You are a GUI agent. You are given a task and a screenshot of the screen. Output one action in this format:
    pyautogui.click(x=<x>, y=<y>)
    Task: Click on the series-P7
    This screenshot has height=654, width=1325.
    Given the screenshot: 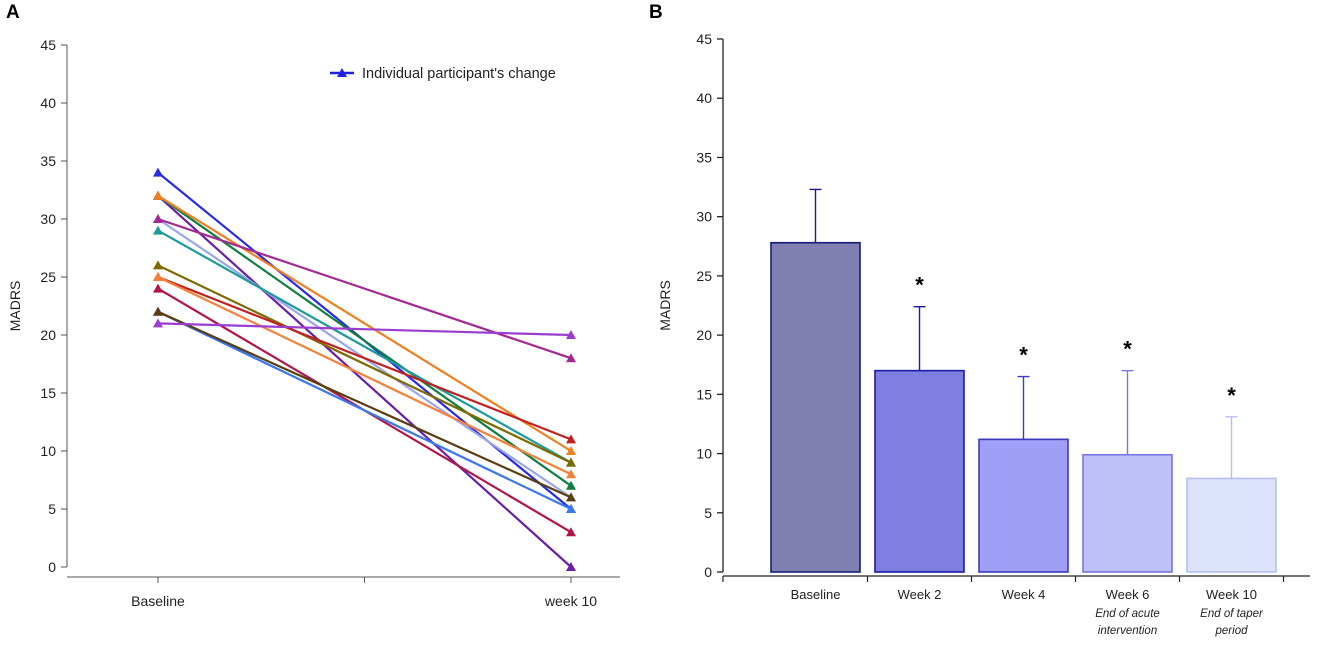 What is the action you would take?
    pyautogui.click(x=364, y=346)
    